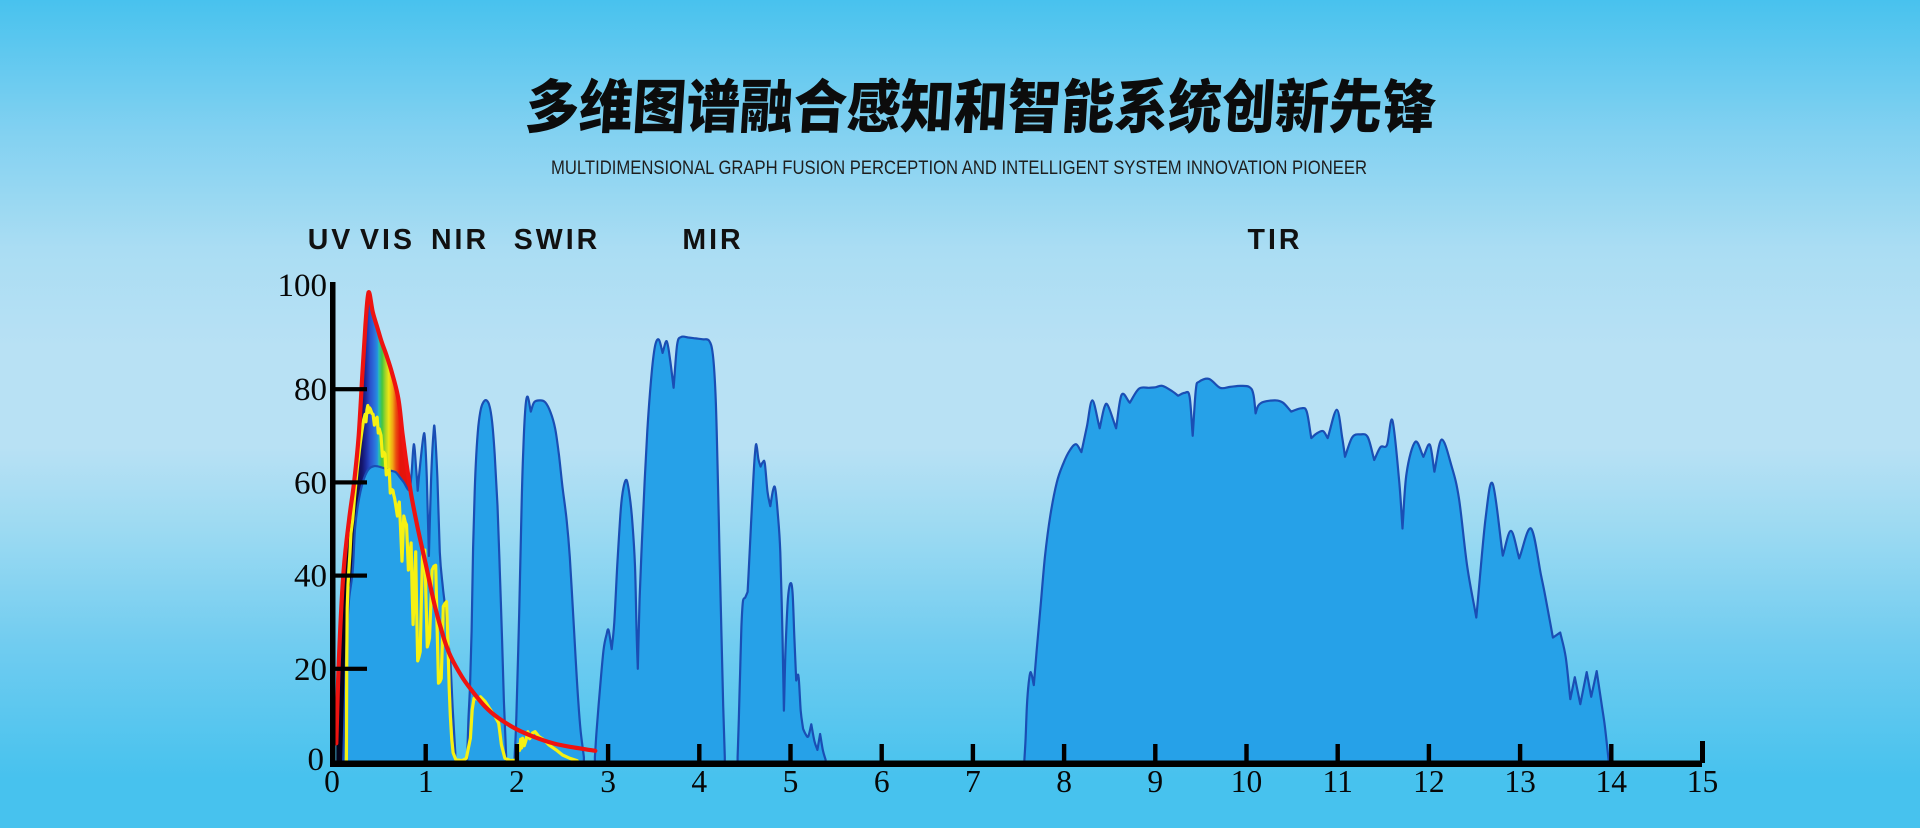  What do you see at coordinates (387, 240) in the screenshot?
I see `svg-text: VIS` at bounding box center [387, 240].